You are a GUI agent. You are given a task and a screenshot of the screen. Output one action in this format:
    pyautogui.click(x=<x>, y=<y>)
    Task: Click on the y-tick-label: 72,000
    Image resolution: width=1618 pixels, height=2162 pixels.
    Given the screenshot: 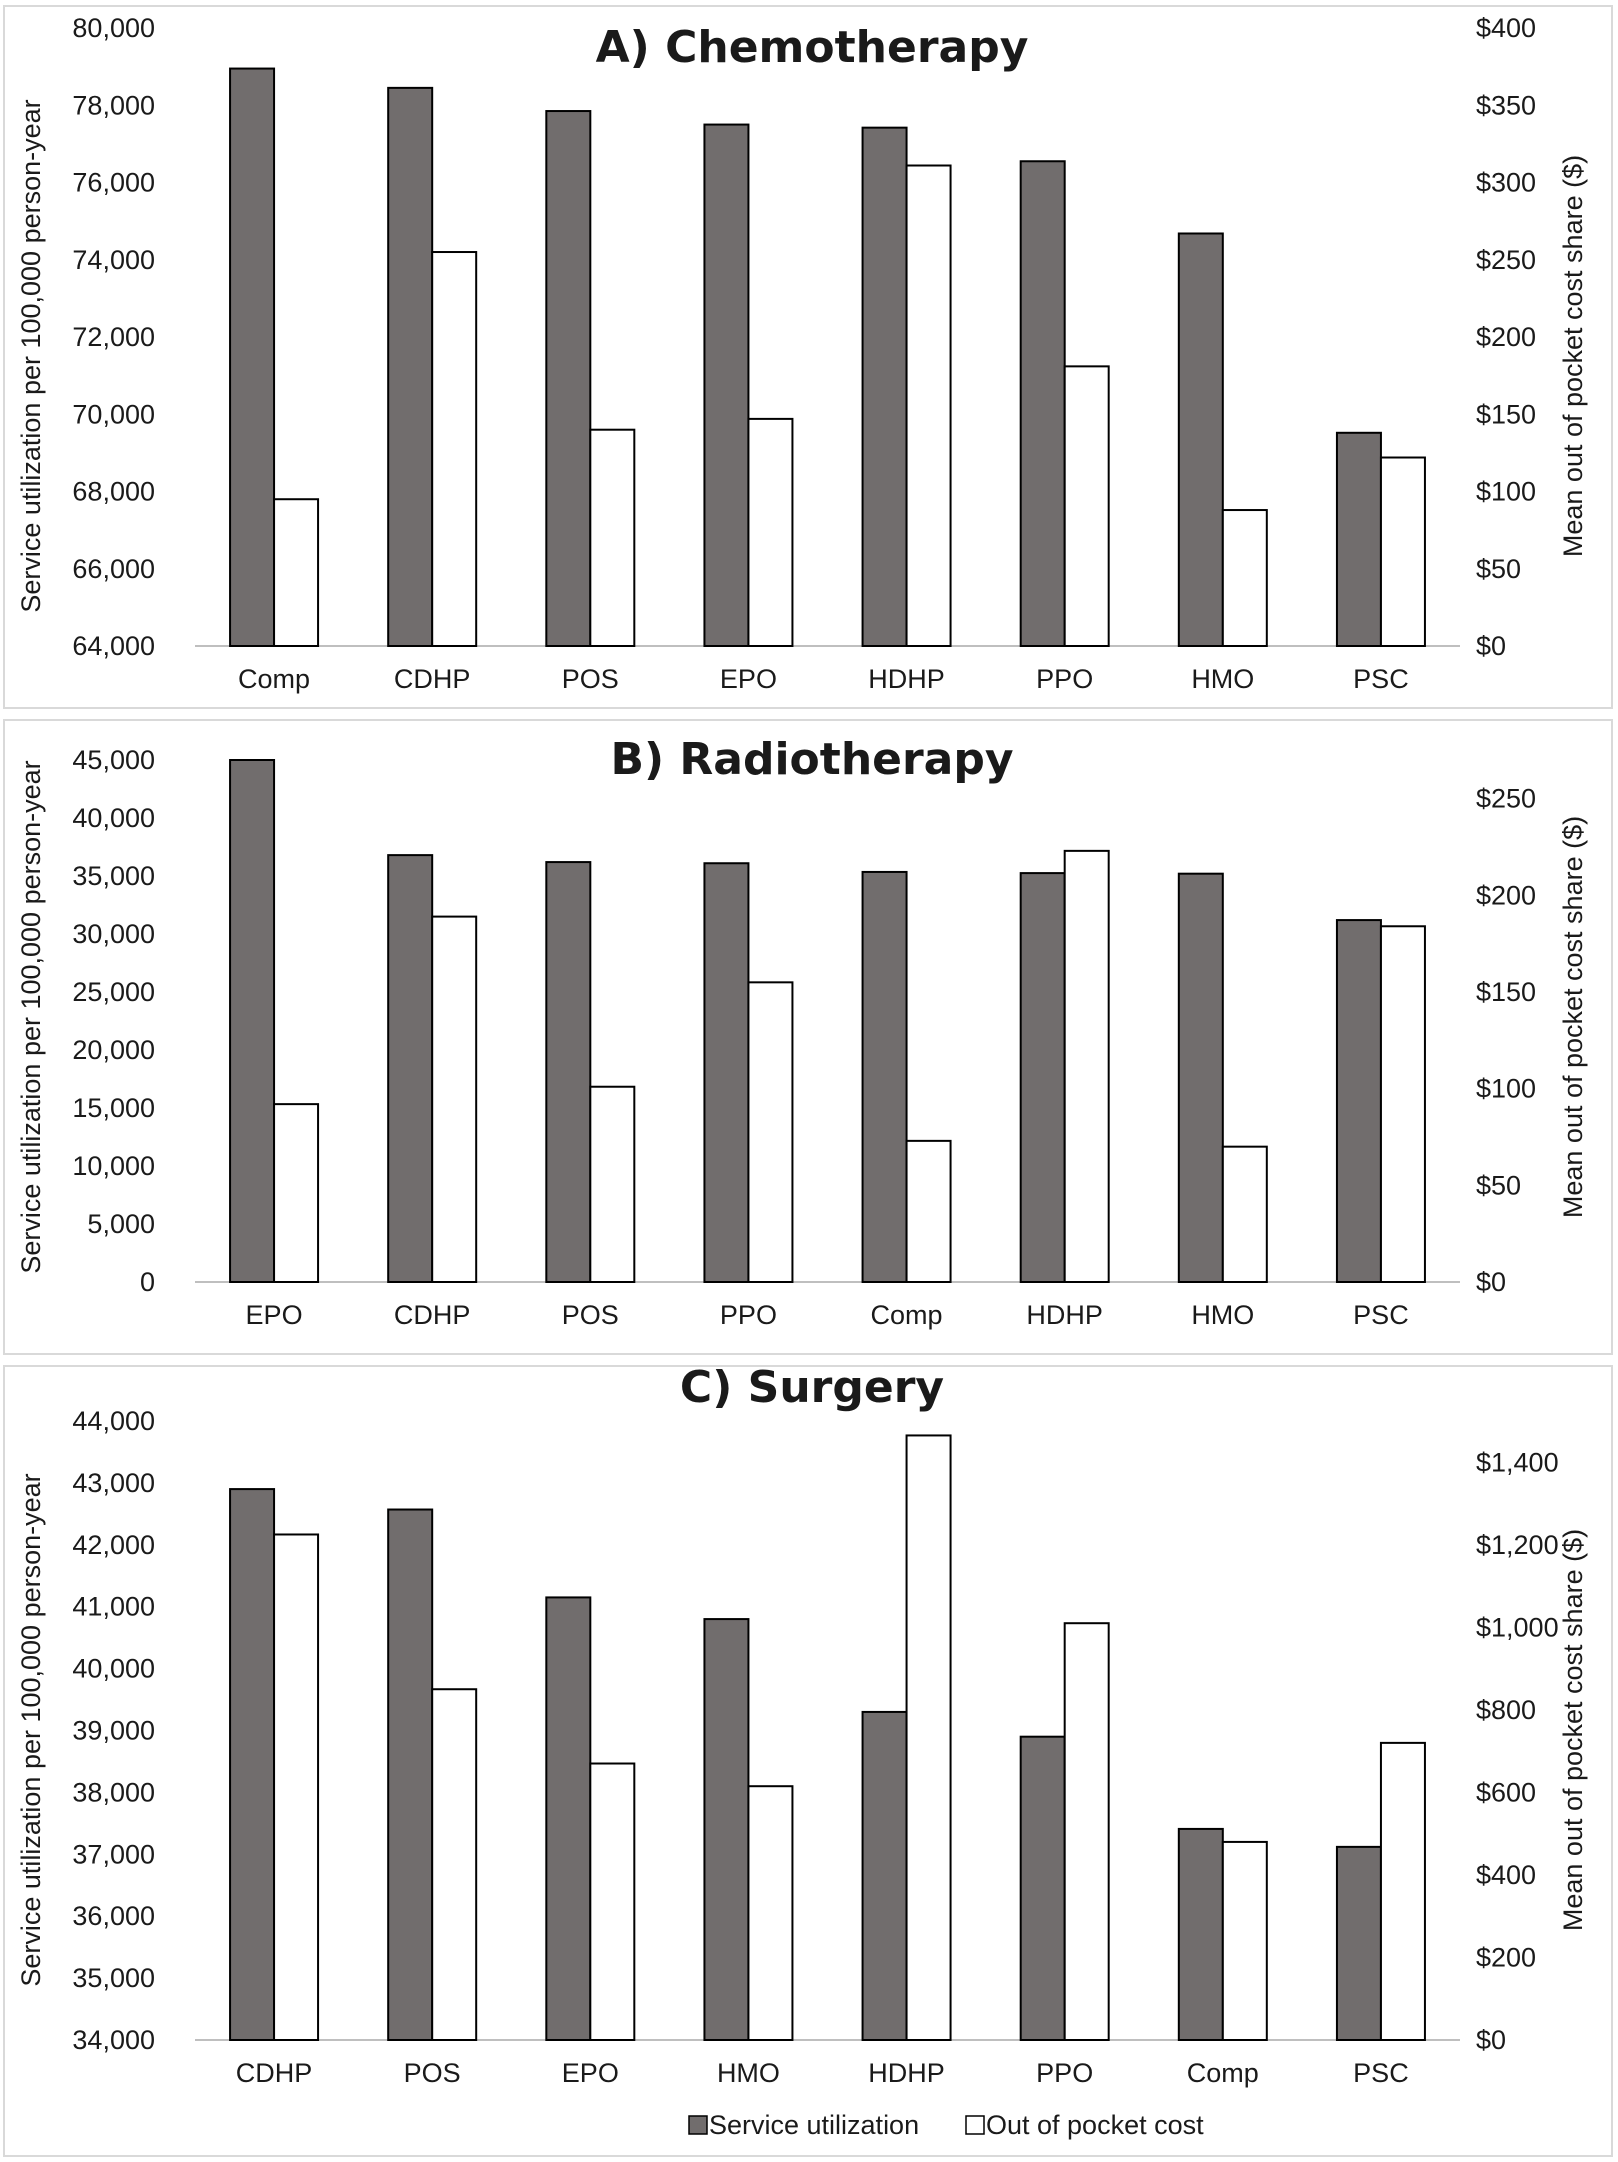 What is the action you would take?
    pyautogui.click(x=113, y=337)
    